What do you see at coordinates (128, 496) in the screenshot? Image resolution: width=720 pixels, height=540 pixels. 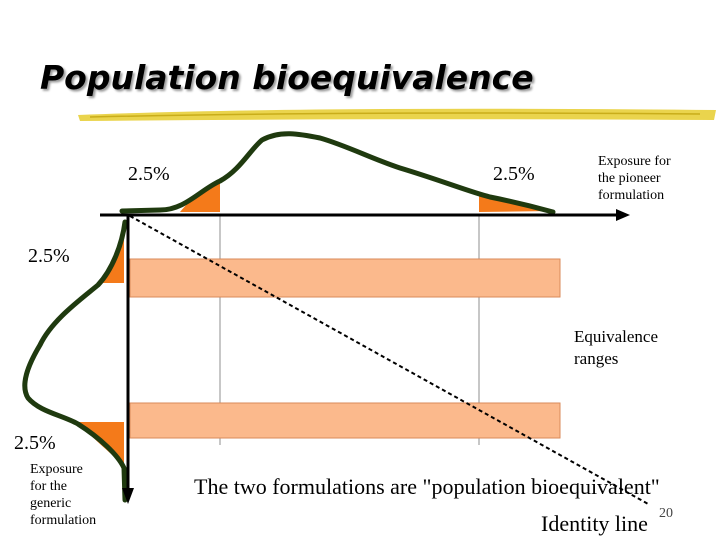 I see `y-axis-arrowhead` at bounding box center [128, 496].